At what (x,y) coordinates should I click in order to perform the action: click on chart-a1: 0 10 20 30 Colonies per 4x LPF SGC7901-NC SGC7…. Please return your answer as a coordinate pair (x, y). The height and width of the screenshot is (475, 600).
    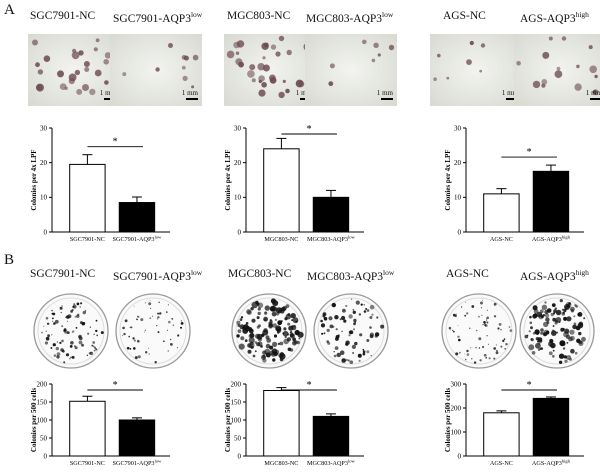
    Looking at the image, I should click on (103, 184).